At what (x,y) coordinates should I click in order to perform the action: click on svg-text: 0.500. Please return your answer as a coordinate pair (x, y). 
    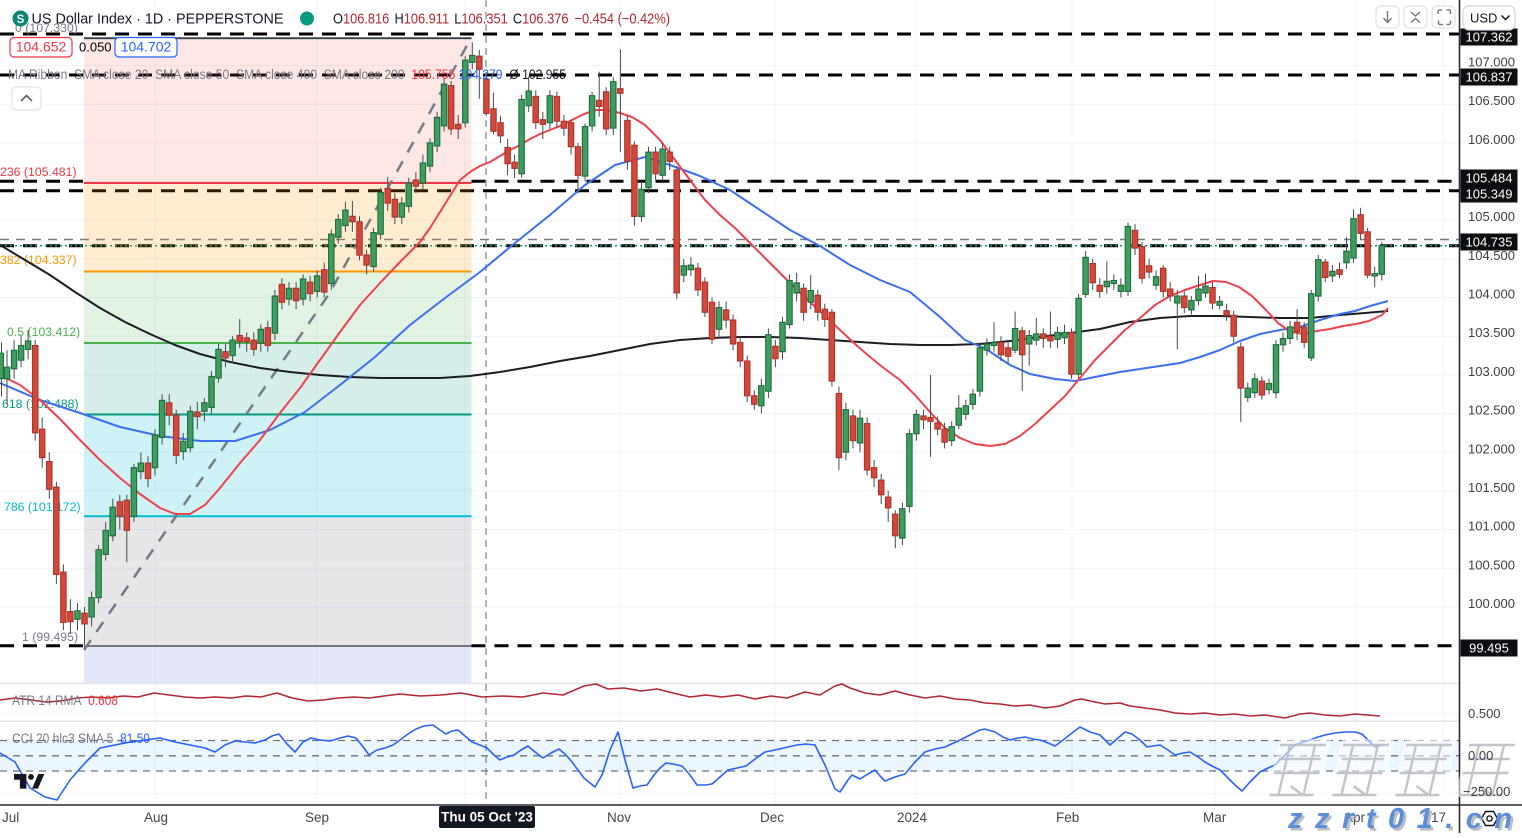
    Looking at the image, I should click on (1484, 713).